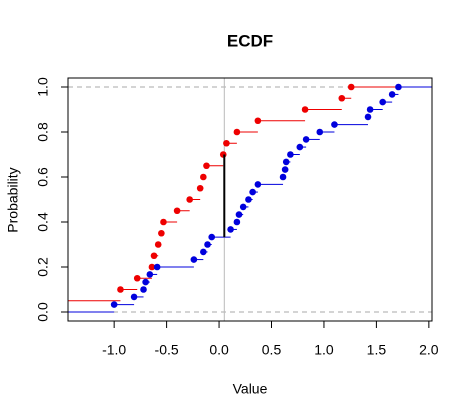  I want to click on x-tick-label: 1.5, so click(377, 350).